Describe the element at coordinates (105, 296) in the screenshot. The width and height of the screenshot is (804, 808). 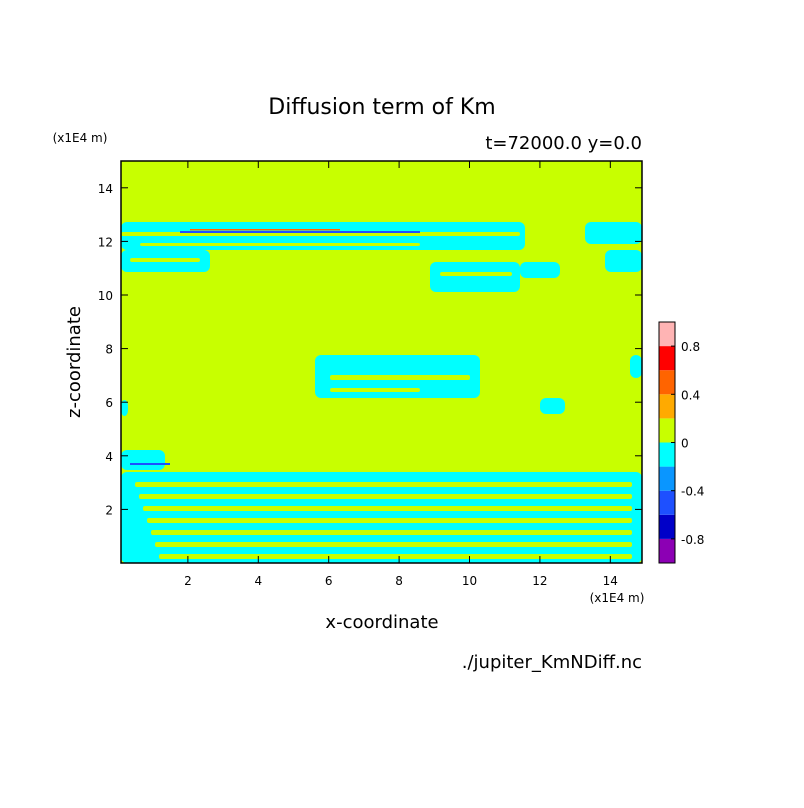
I see `y-tick-label: 10` at that location.